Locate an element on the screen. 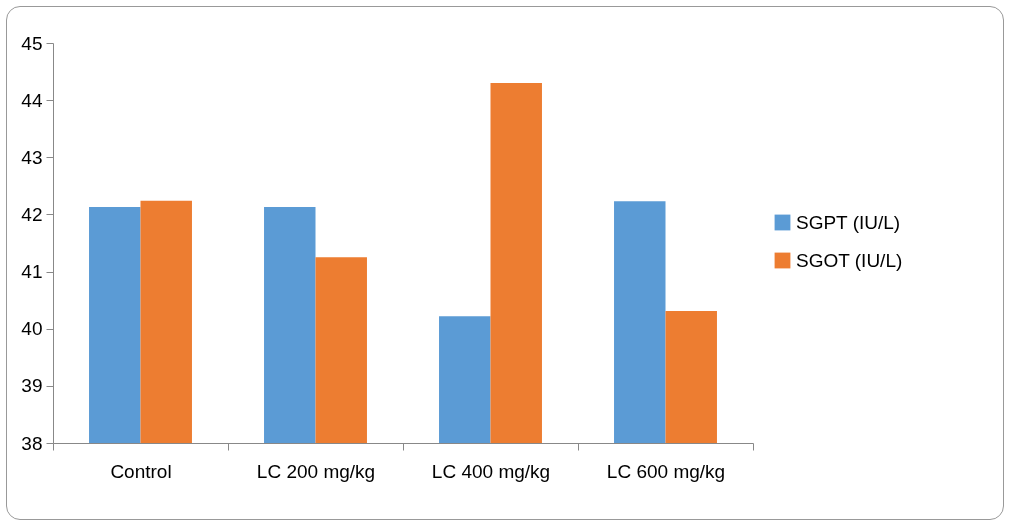  y-tick-label: 40 is located at coordinates (32, 329).